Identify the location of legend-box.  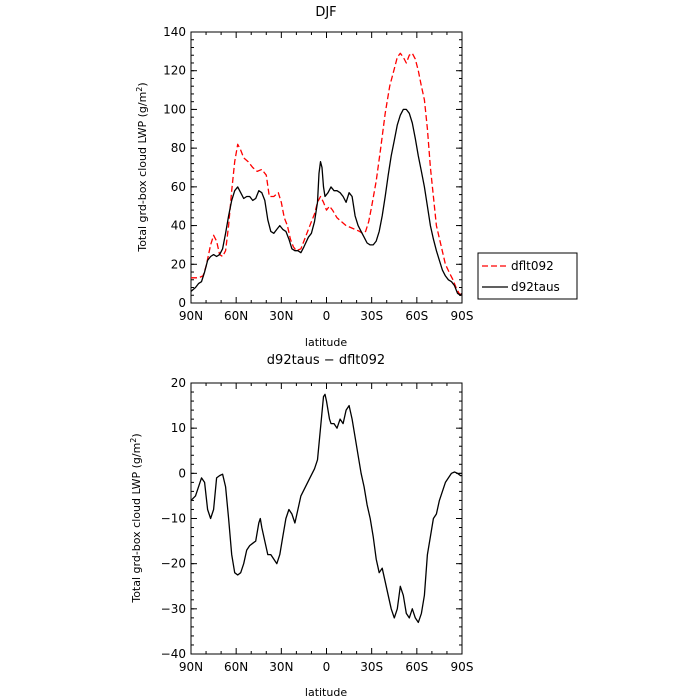
(527, 276).